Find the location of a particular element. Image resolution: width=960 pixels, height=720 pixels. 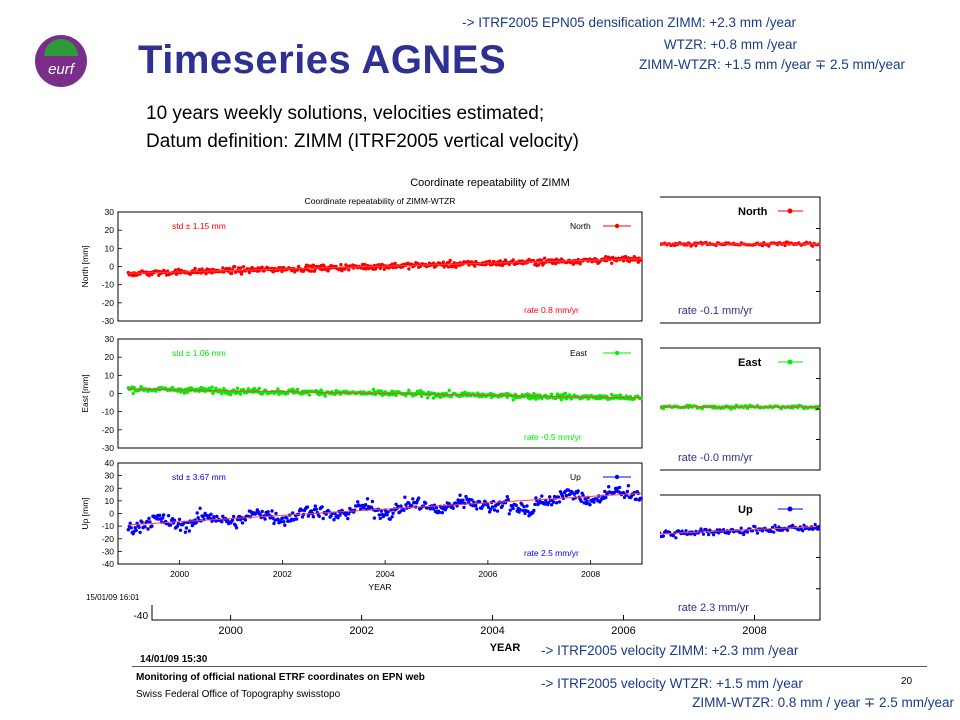

bottom-note-2: -> ITRF2005 velocity WTZR: +1.5 mm /year is located at coordinates (672, 683).